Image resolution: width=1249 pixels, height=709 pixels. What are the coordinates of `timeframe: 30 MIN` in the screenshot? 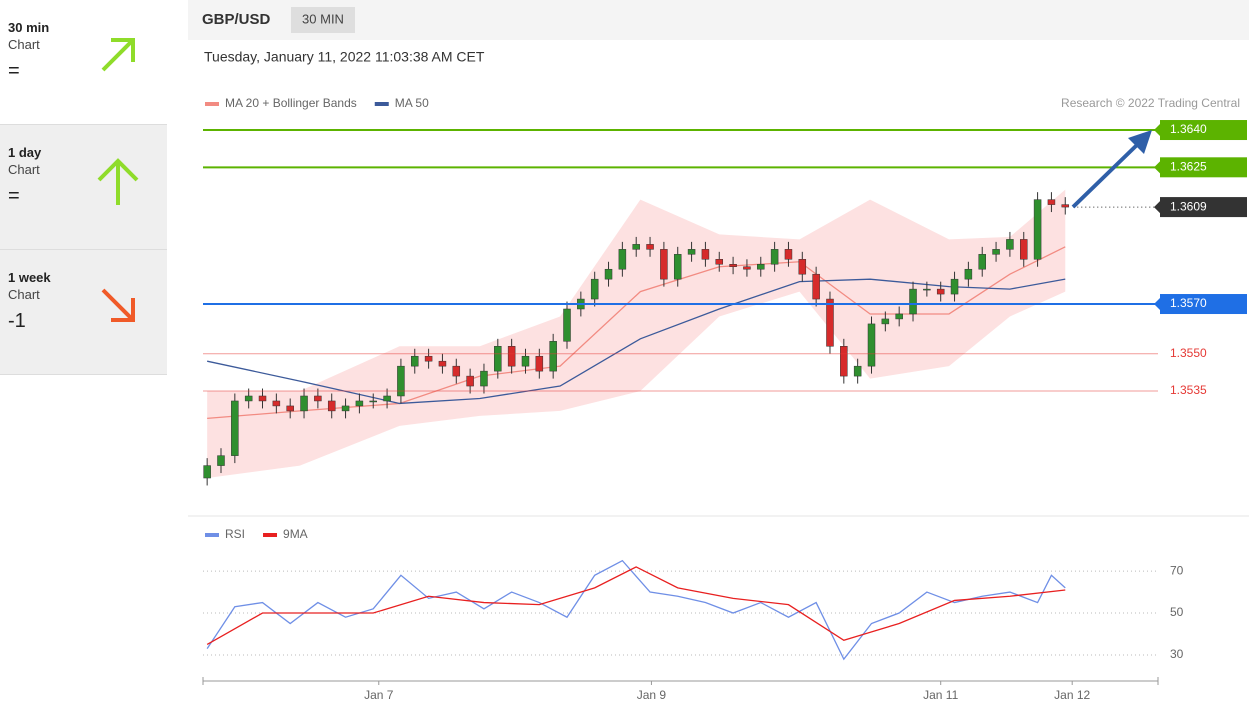 It's located at (323, 18).